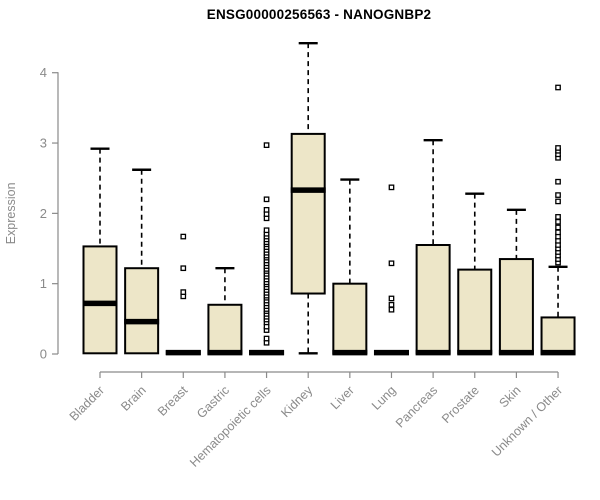 The image size is (600, 500). I want to click on box-group-breast, so click(183, 294).